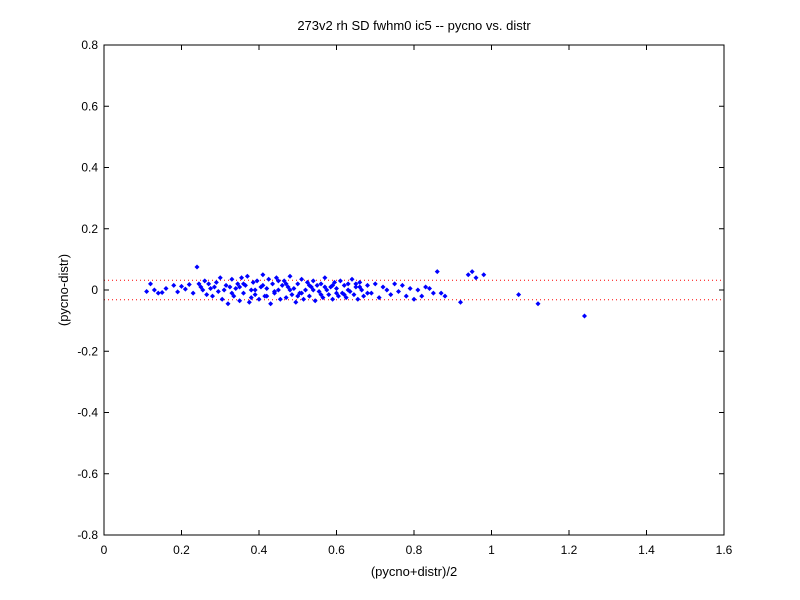 The image size is (800, 600). What do you see at coordinates (63, 290) in the screenshot?
I see `y-axis-label: (pycno-distr)` at bounding box center [63, 290].